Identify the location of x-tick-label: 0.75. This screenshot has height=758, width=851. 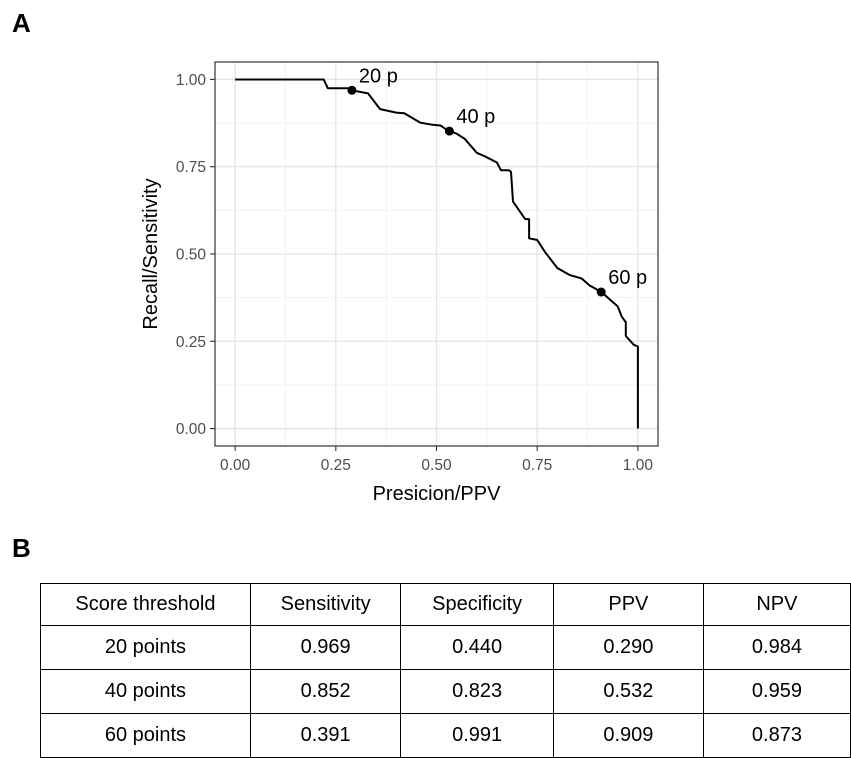
(537, 465).